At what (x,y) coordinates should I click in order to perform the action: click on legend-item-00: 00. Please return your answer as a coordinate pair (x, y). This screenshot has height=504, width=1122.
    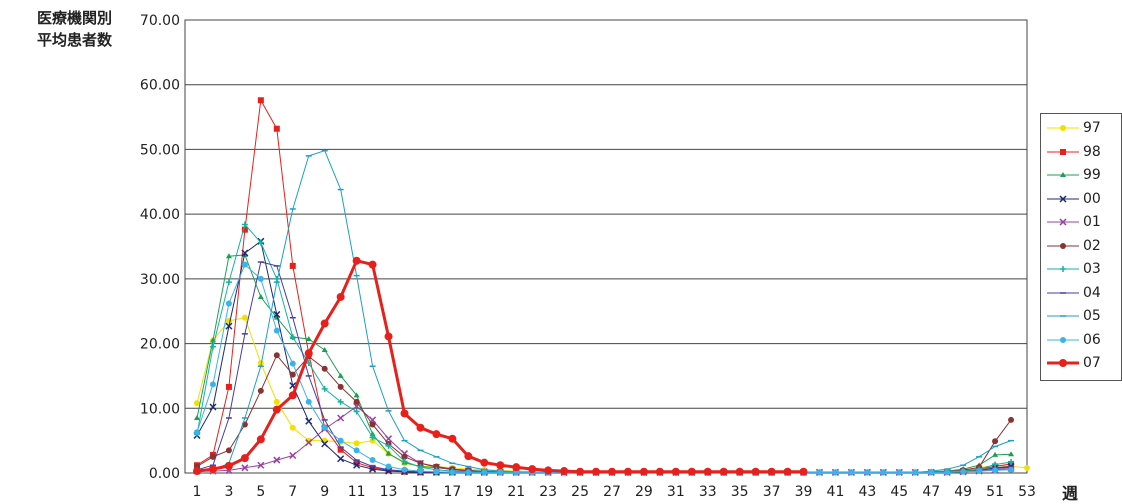
    Looking at the image, I should click on (1073, 199).